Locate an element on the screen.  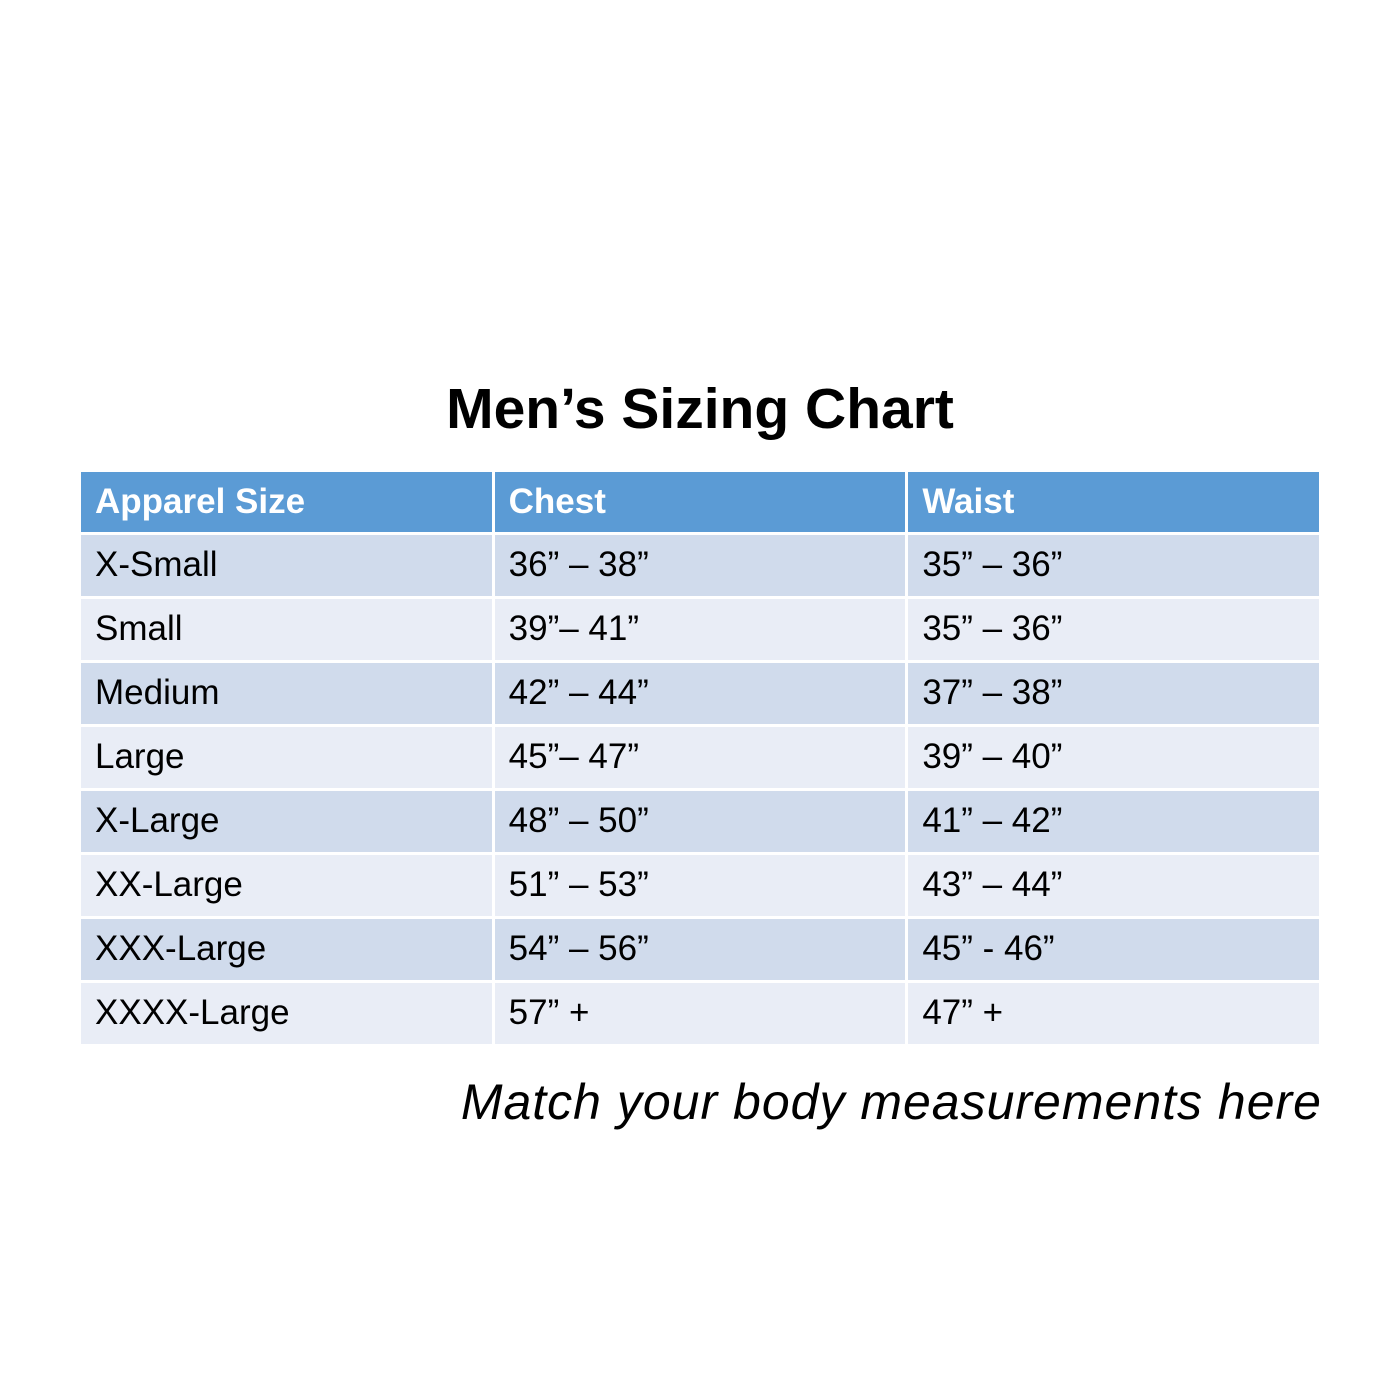
cell-size: X-Small is located at coordinates (286, 565).